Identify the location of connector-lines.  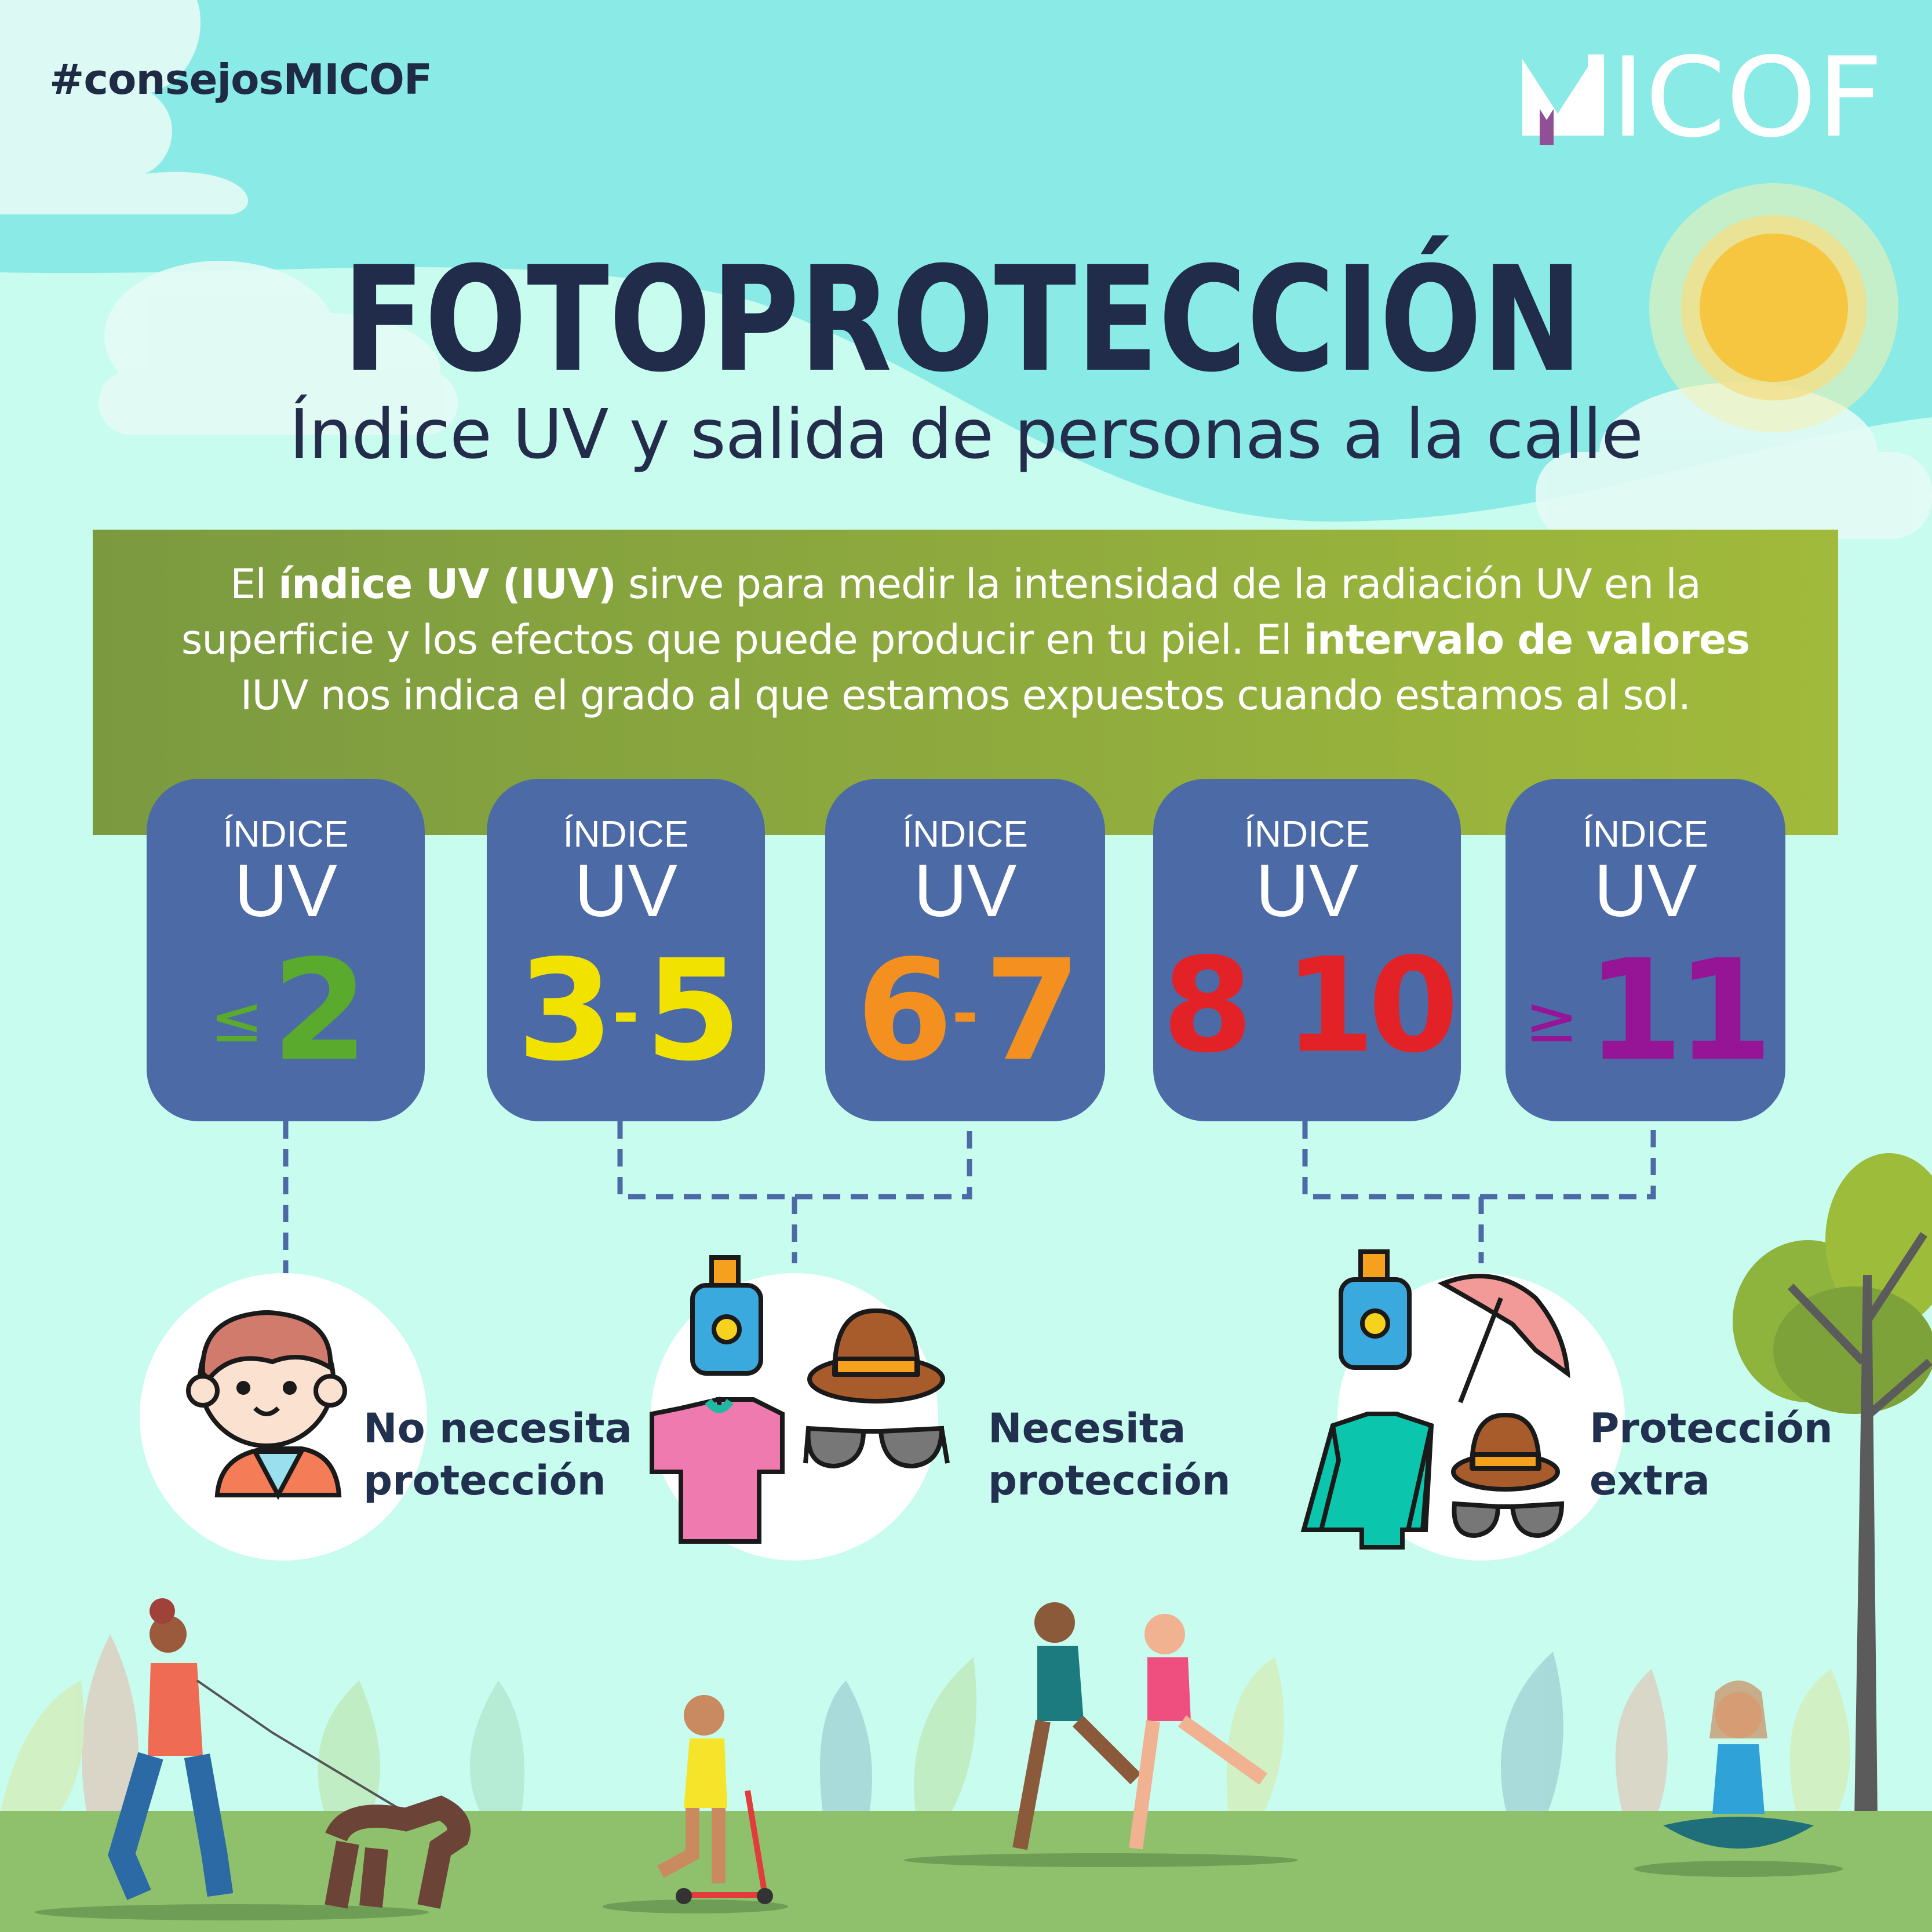
(969, 1198).